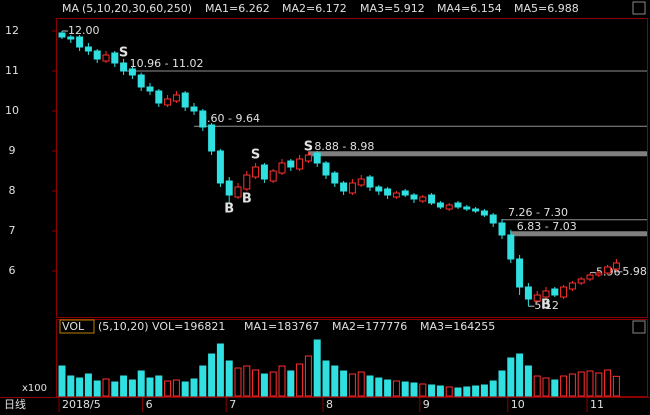  I want to click on vol-params: (5,10,20), so click(123, 326).